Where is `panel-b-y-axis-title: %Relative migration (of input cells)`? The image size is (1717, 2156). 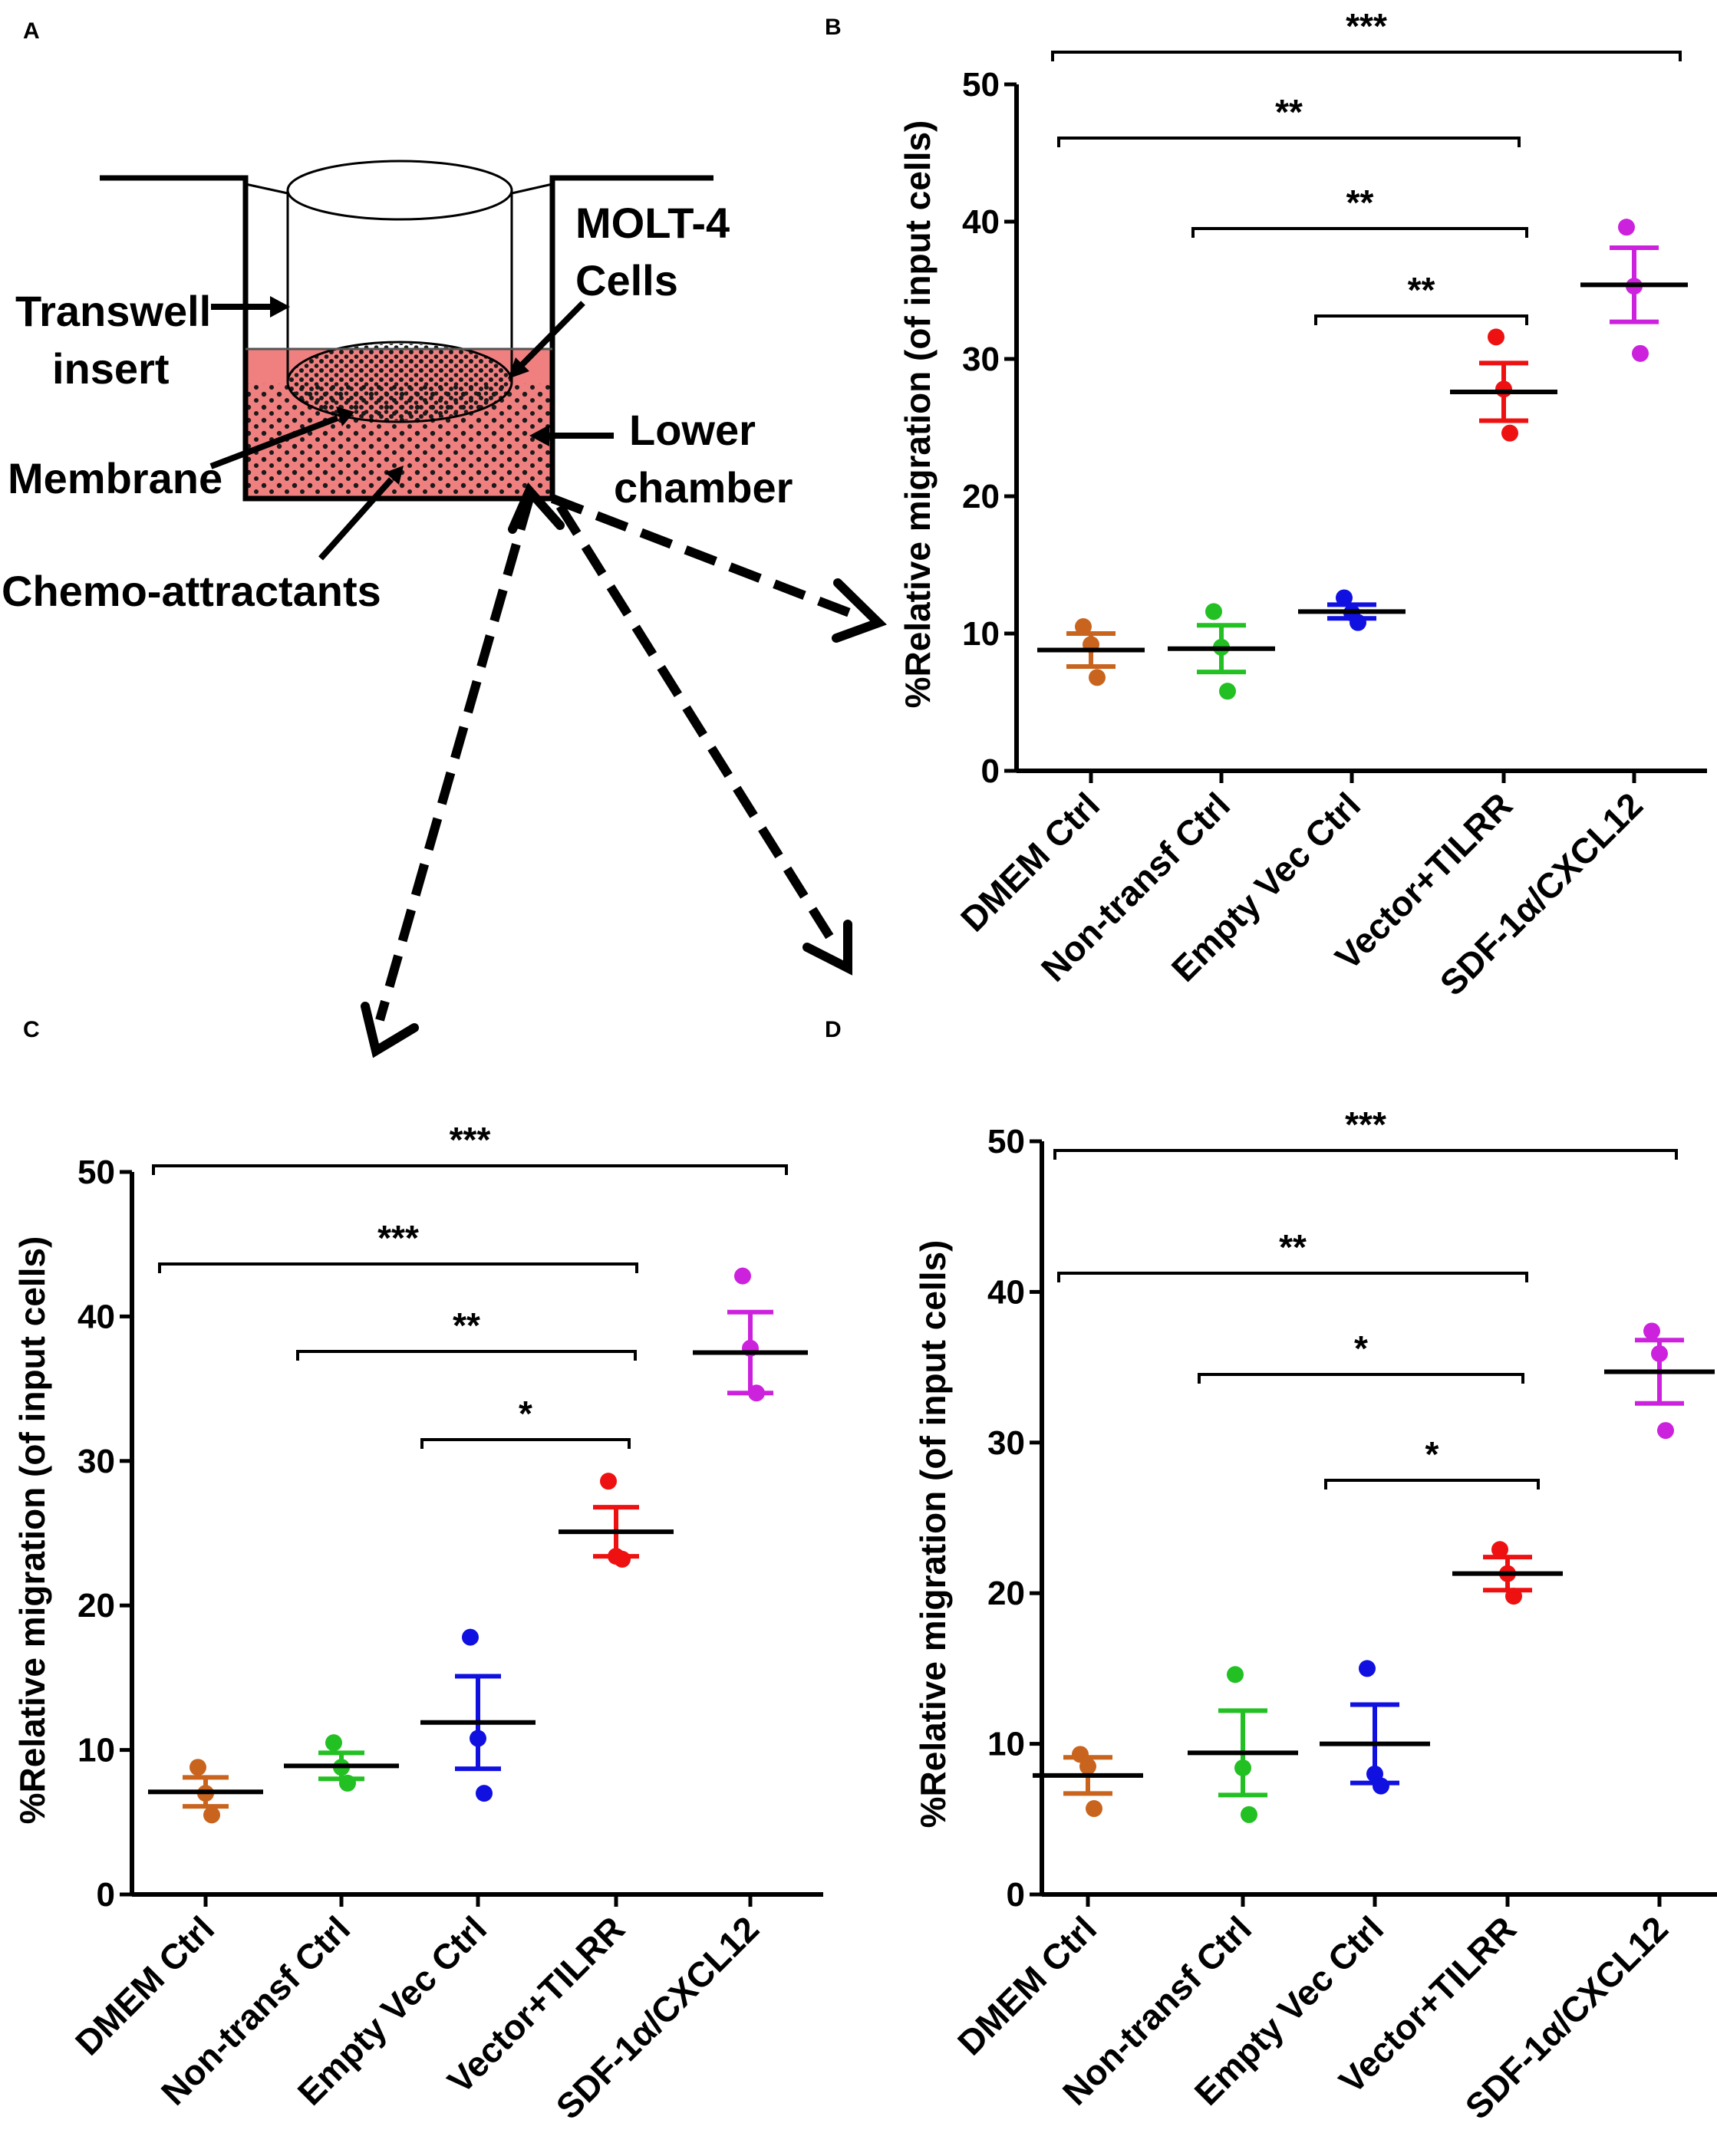 panel-b-y-axis-title: %Relative migration (of input cells) is located at coordinates (918, 414).